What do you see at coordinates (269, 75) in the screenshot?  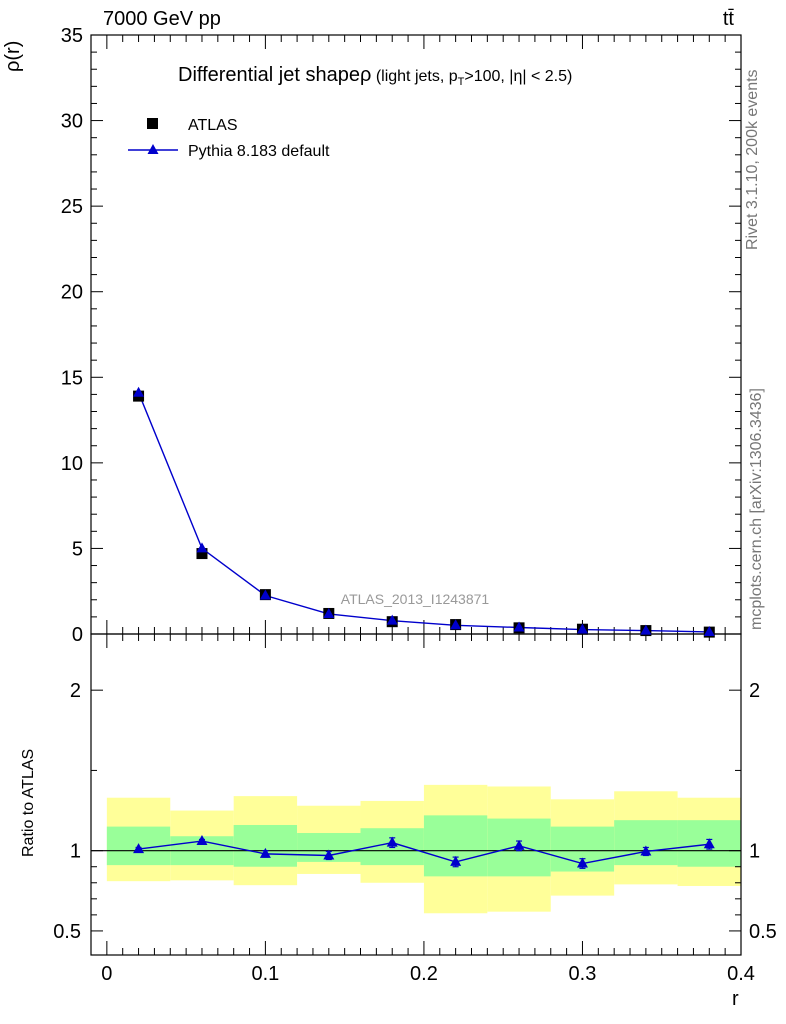 I see `plot-title-main: Differential jet shape` at bounding box center [269, 75].